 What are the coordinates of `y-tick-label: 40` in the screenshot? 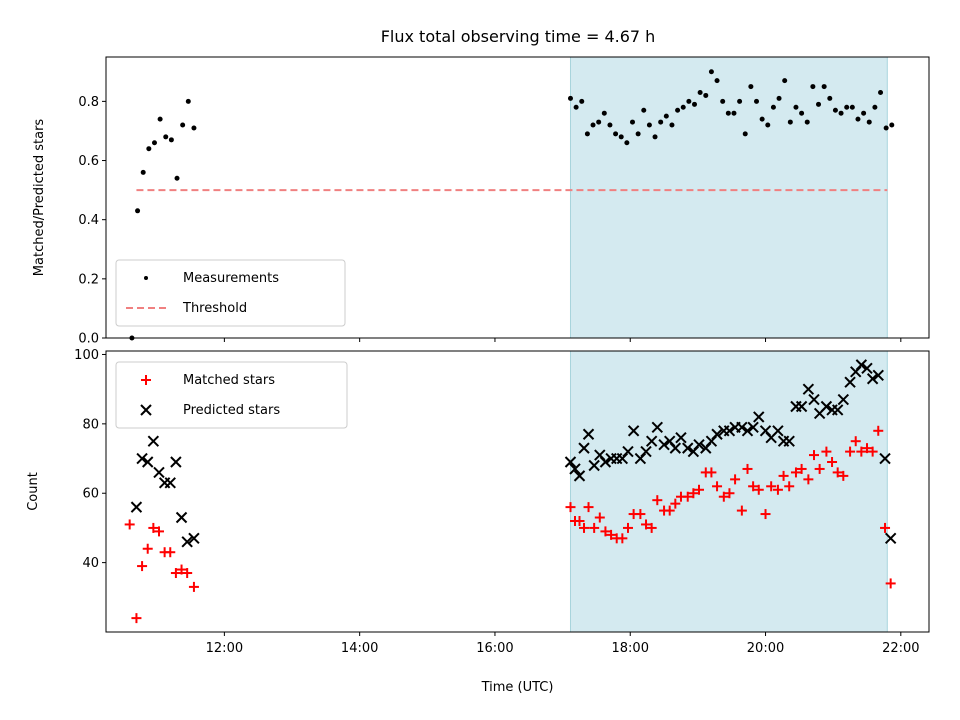 It's located at (90, 563).